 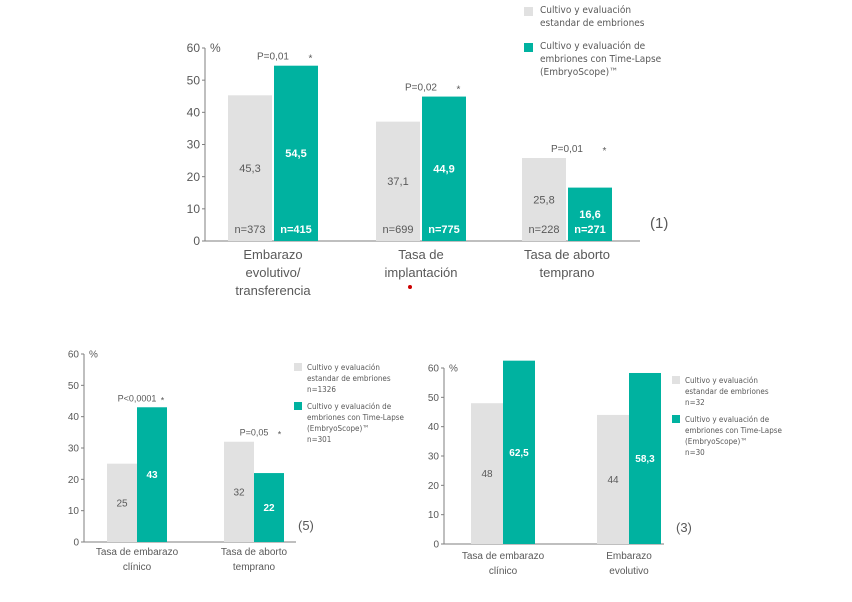 What do you see at coordinates (273, 272) in the screenshot?
I see `category-label: evolutivo/` at bounding box center [273, 272].